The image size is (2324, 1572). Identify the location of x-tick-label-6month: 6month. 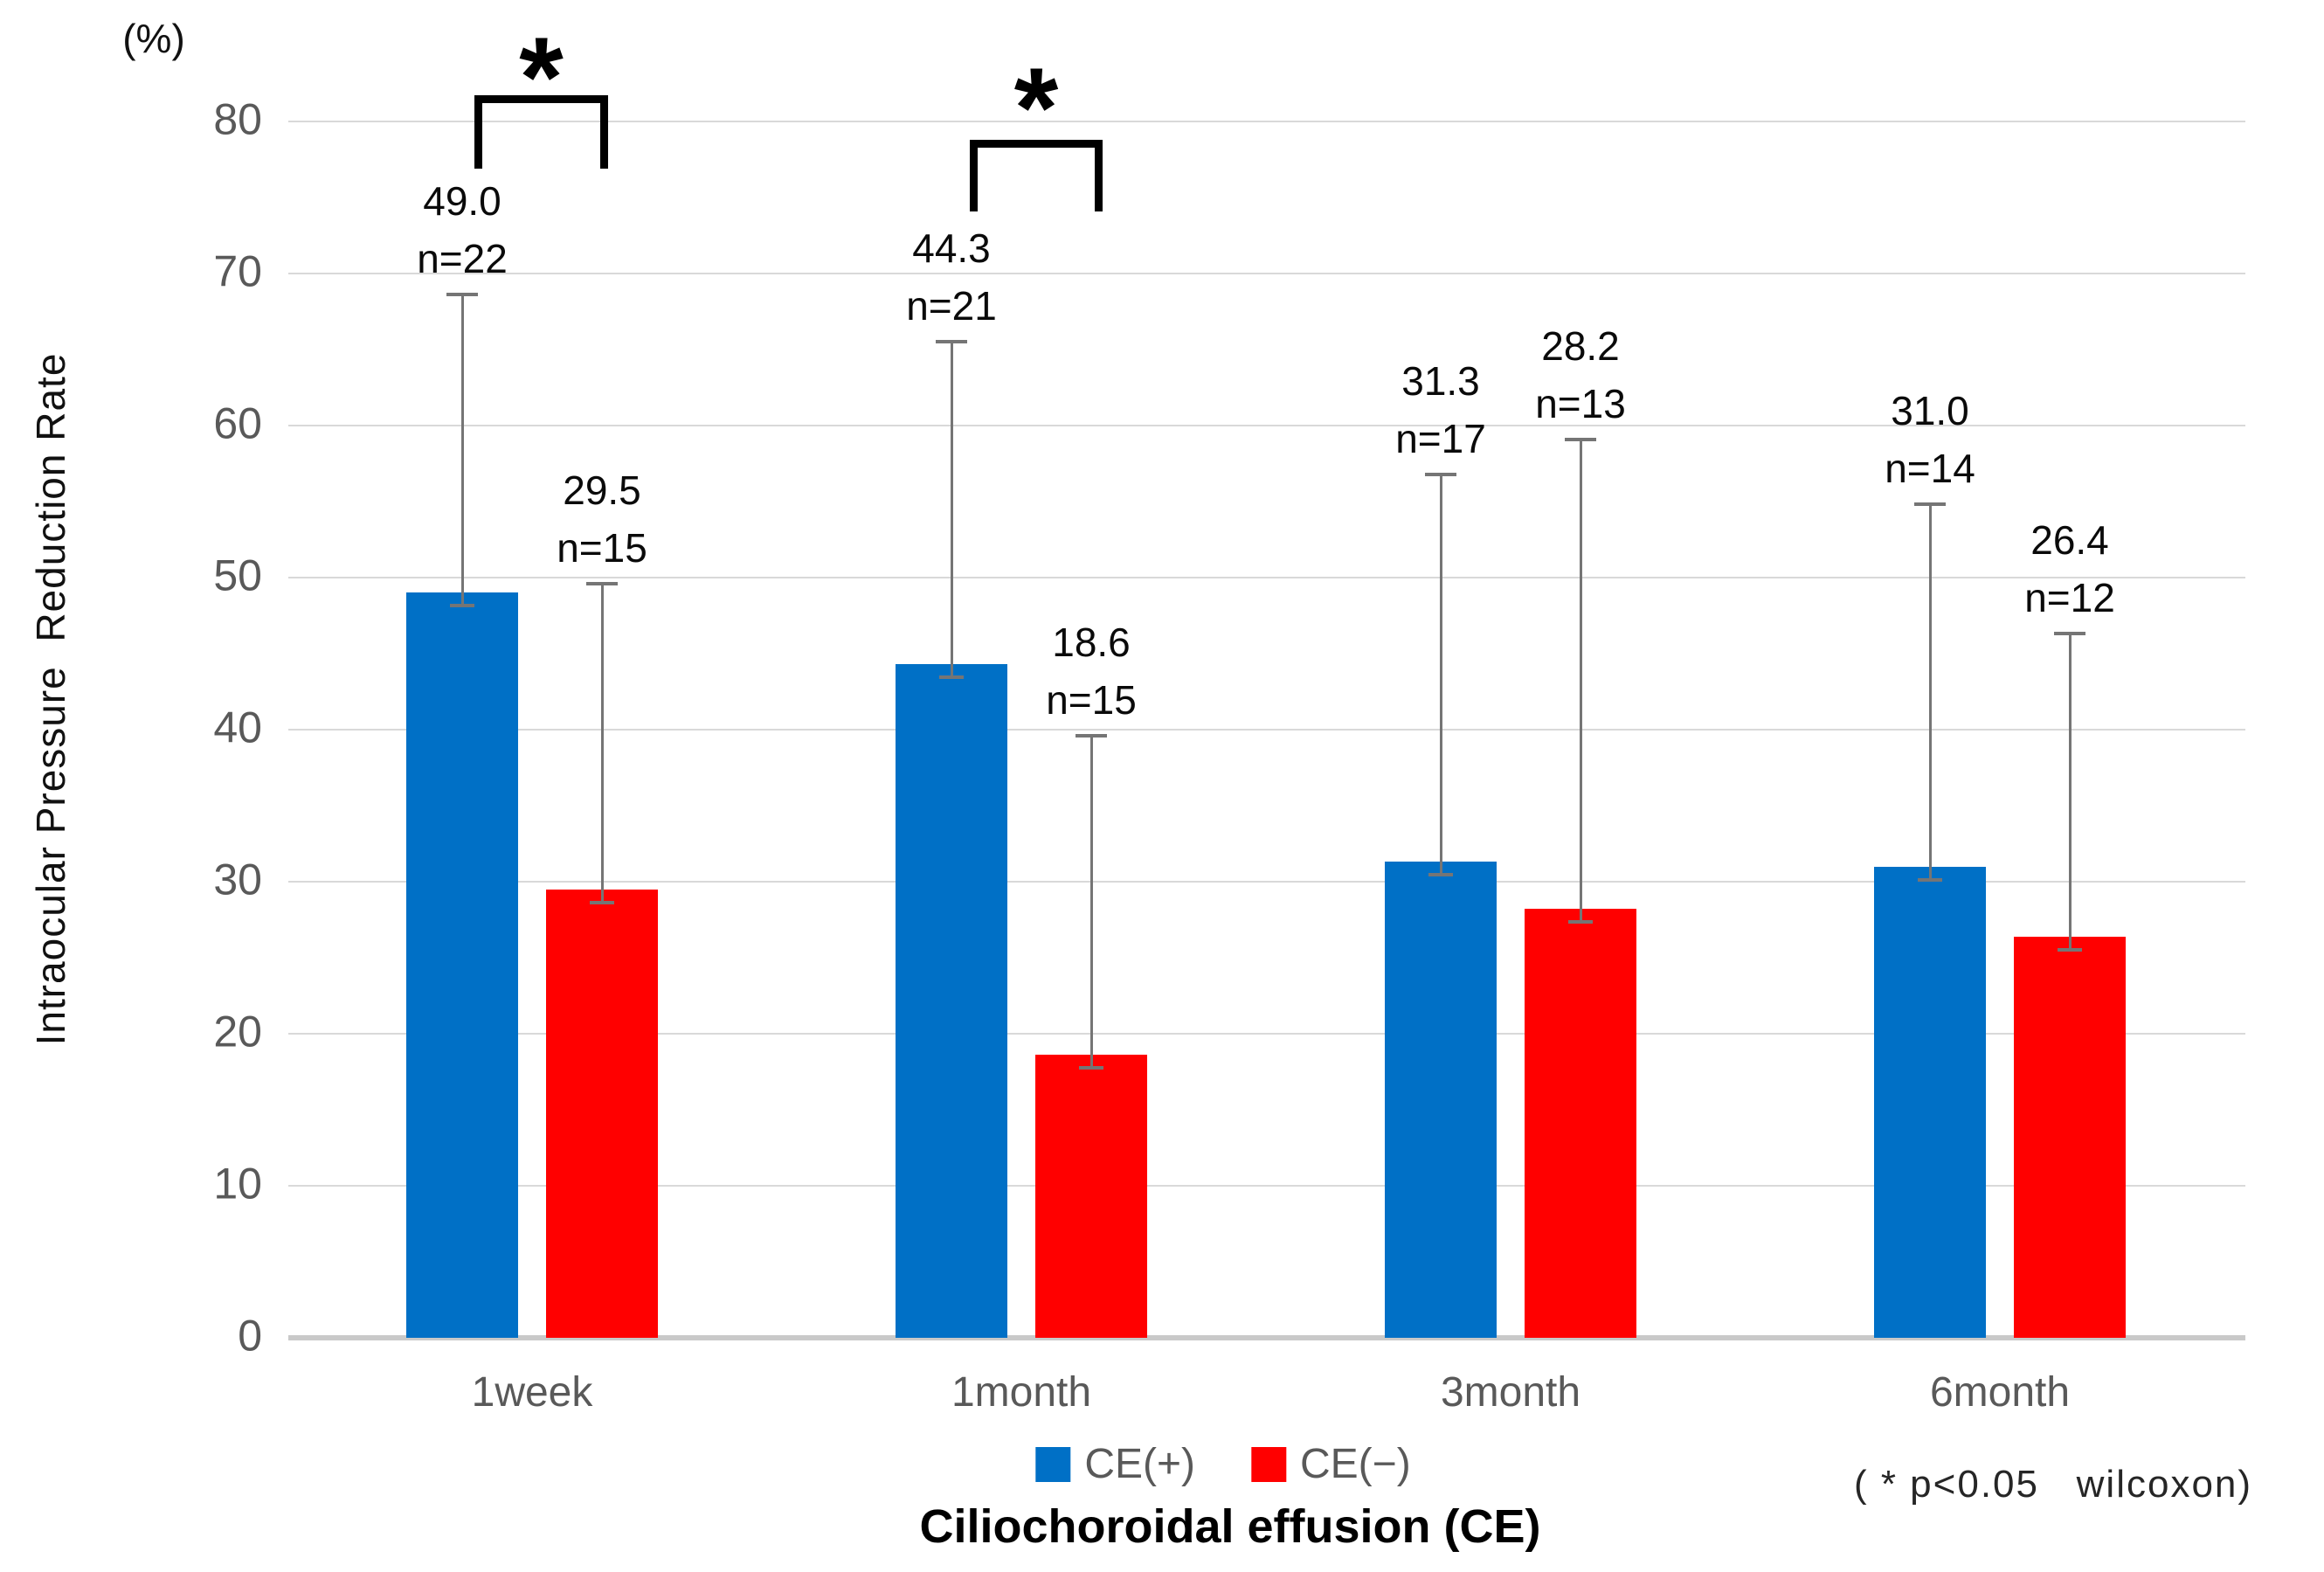
(2000, 1392).